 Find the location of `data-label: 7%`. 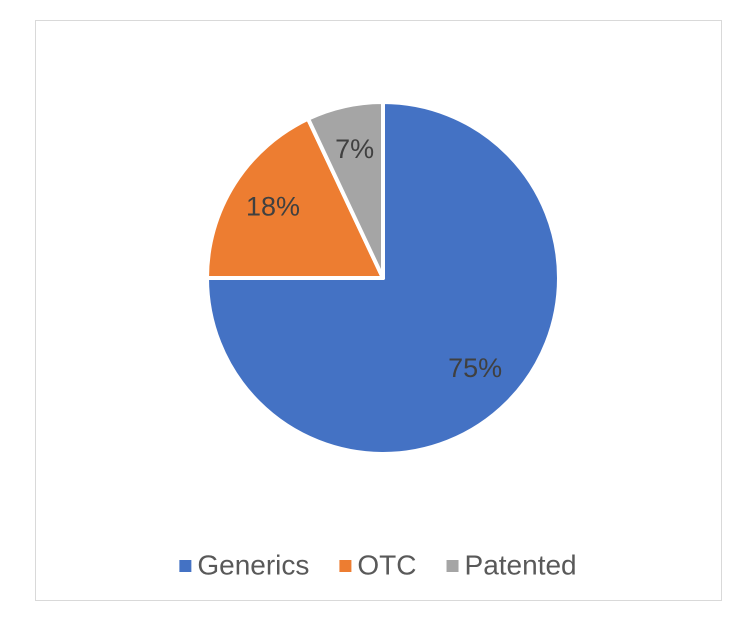

data-label: 7% is located at coordinates (354, 149).